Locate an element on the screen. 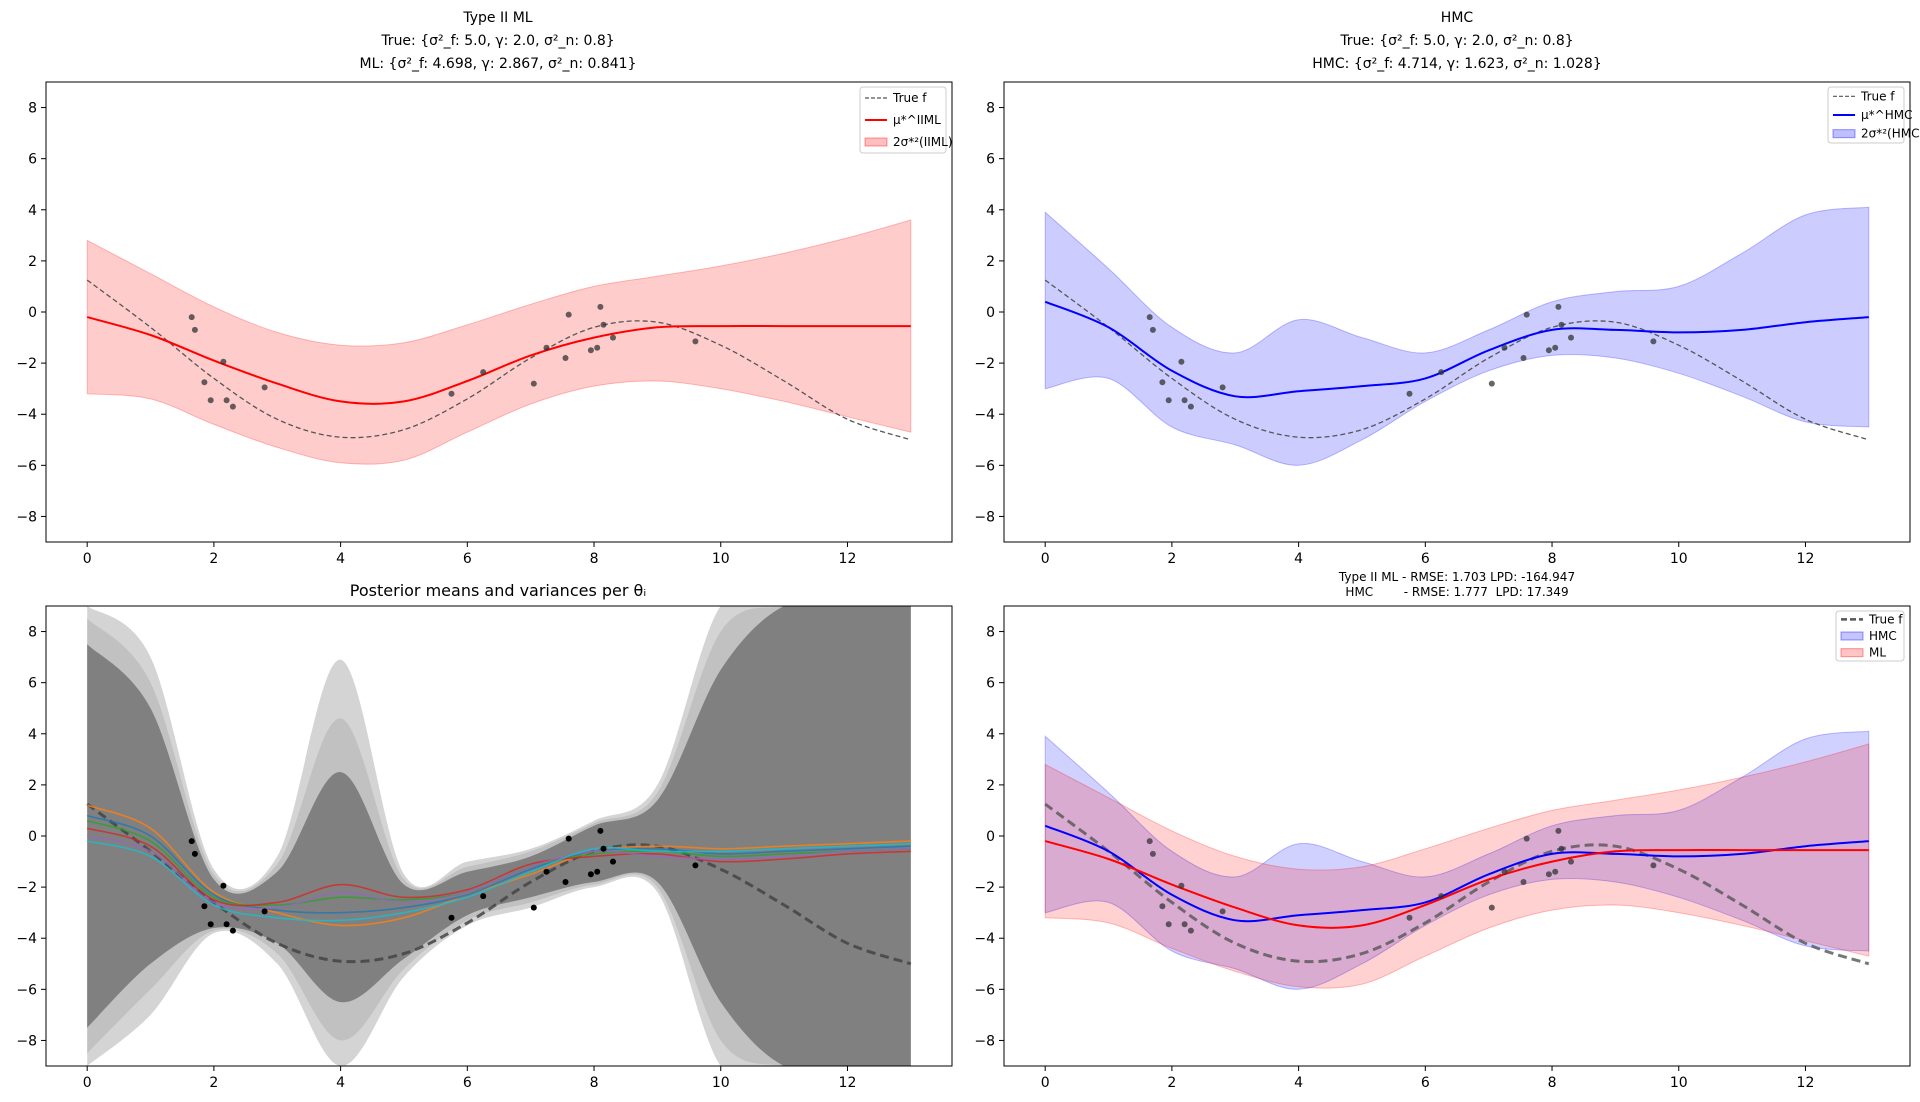 The width and height of the screenshot is (1920, 1102). title-line-3: ML: {σ²_f: 4.698, γ: 2.867, σ²_n: 0.841} is located at coordinates (498, 64).